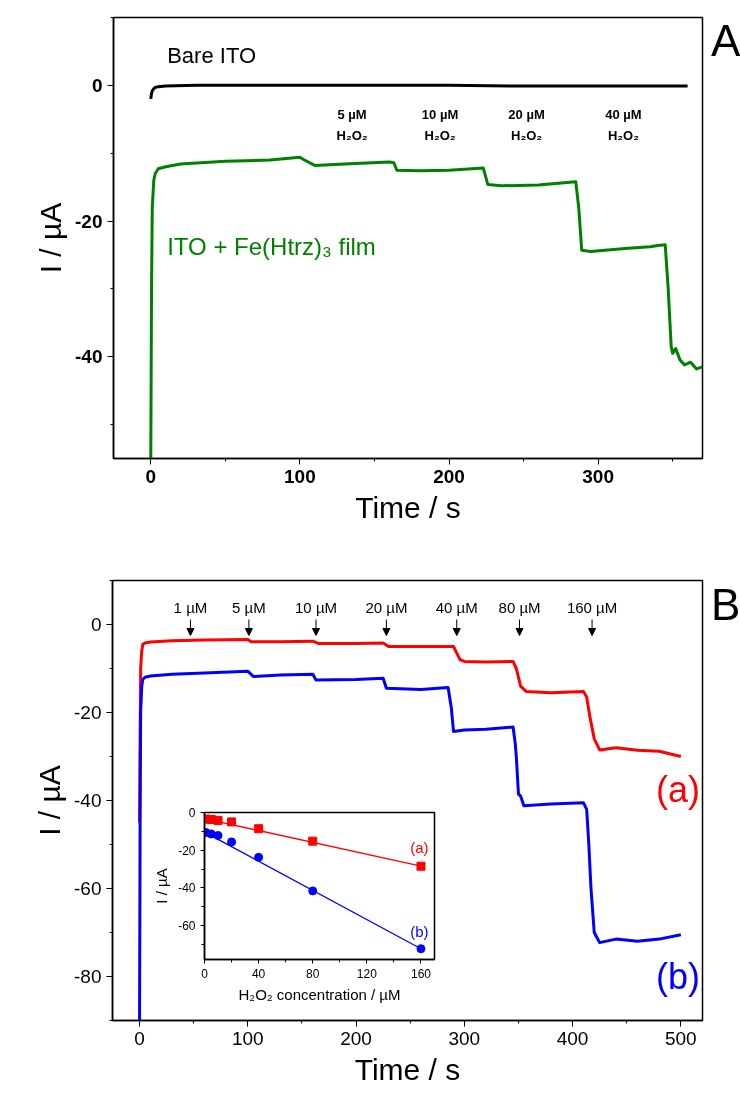  I want to click on line-series, so click(419, 92).